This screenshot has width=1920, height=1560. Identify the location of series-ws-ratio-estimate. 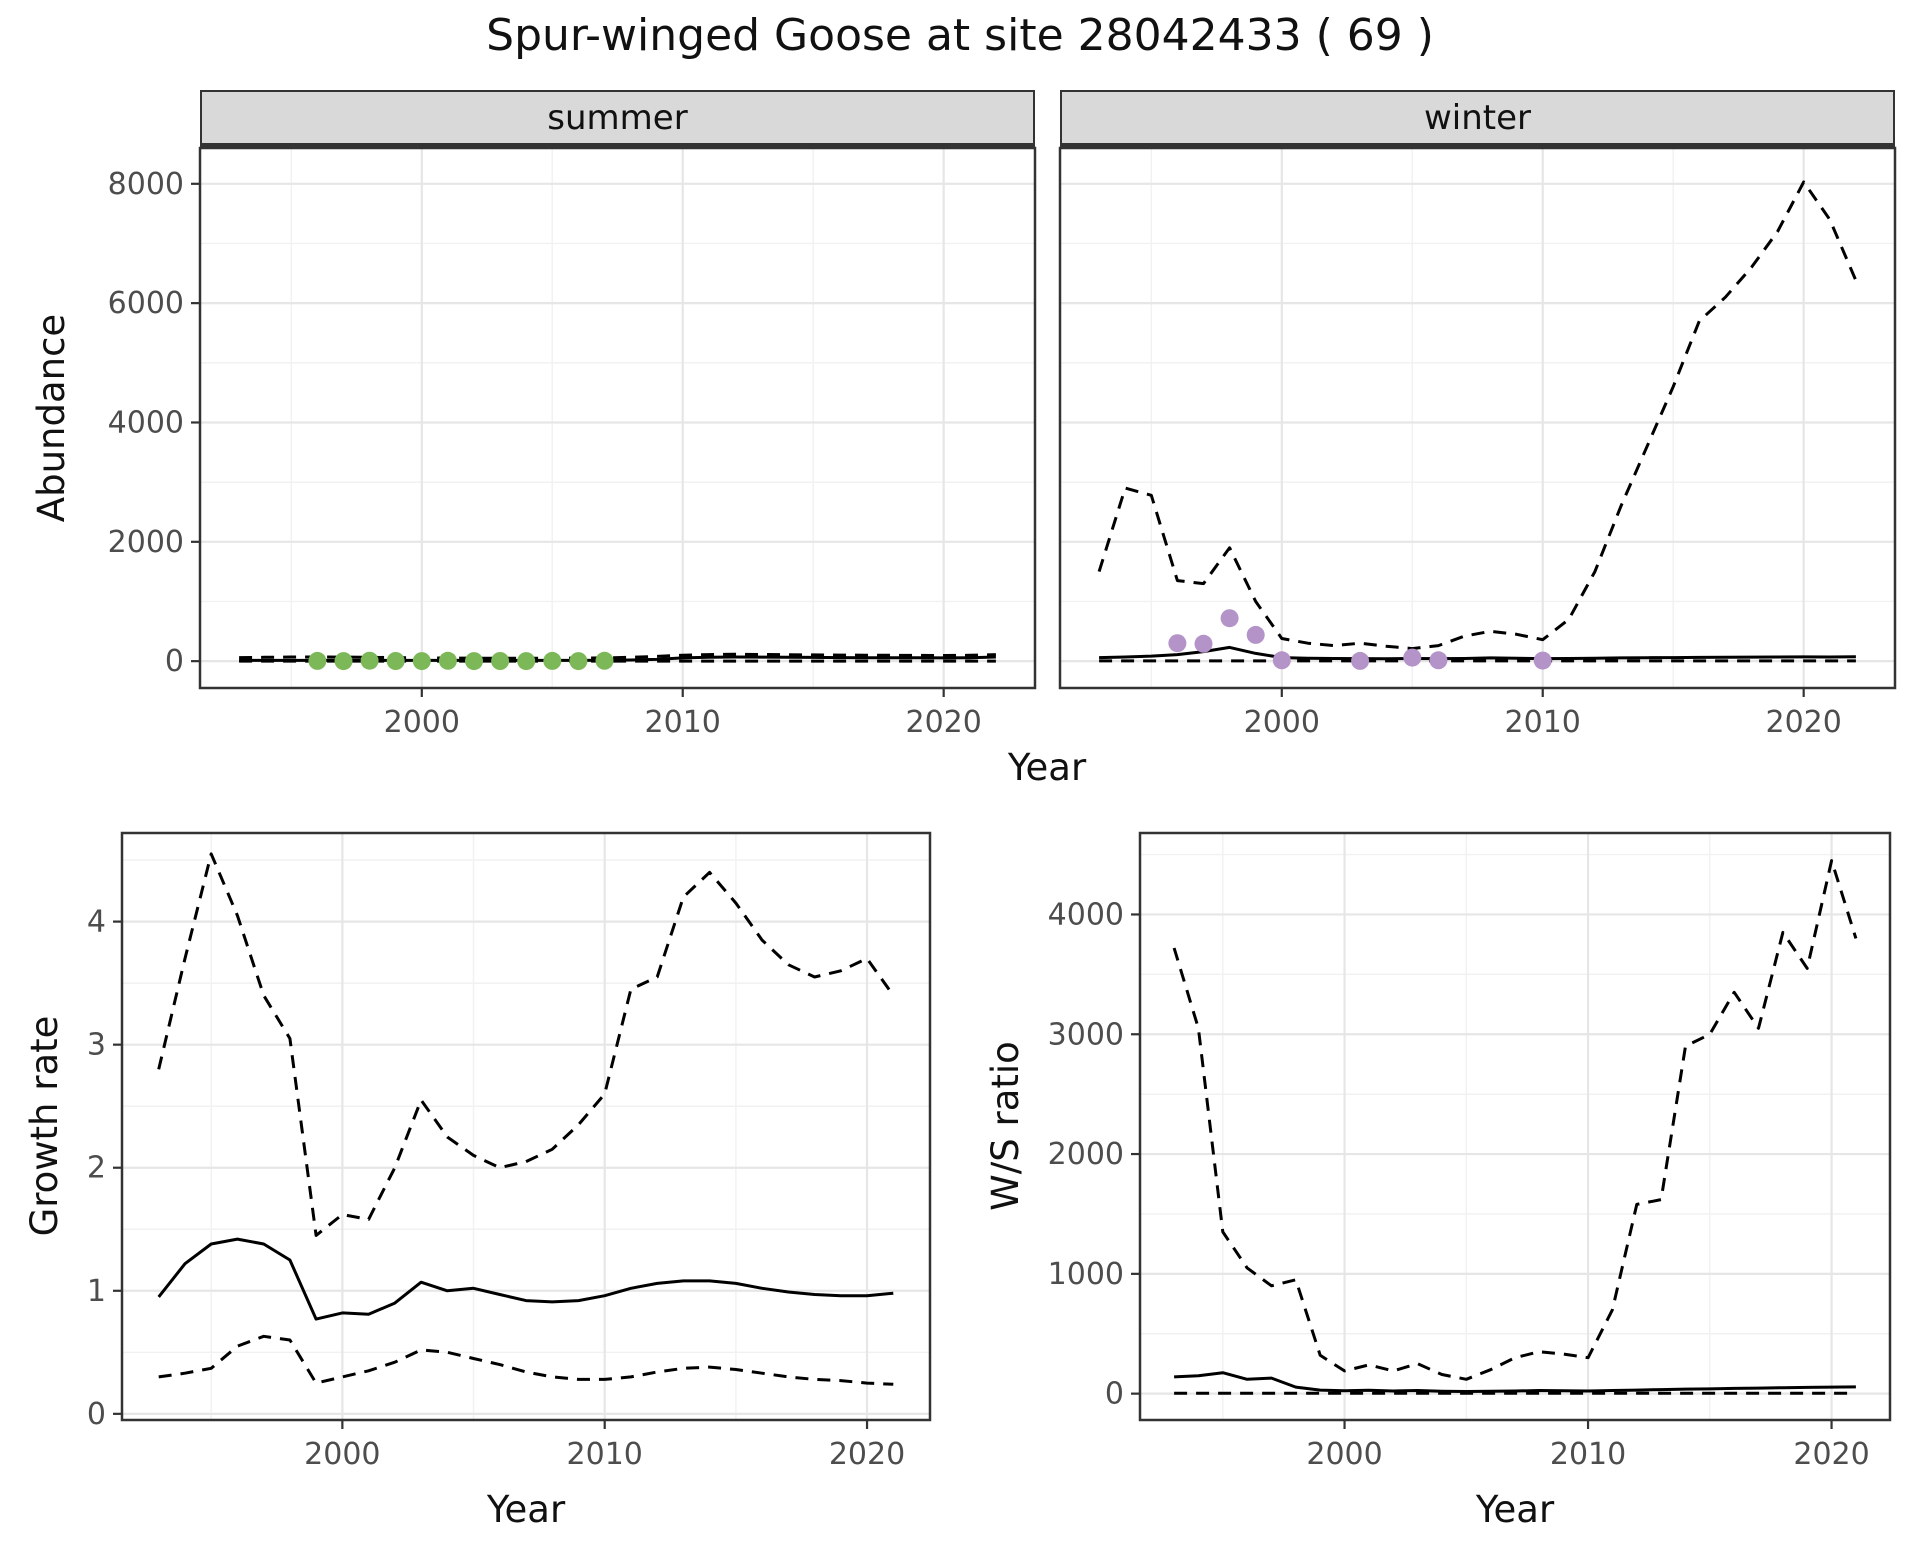
(1515, 1382).